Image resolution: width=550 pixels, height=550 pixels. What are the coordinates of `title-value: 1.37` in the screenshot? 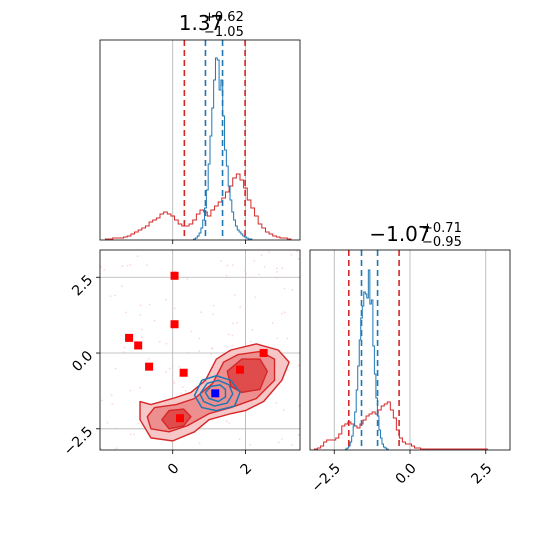 It's located at (201, 23).